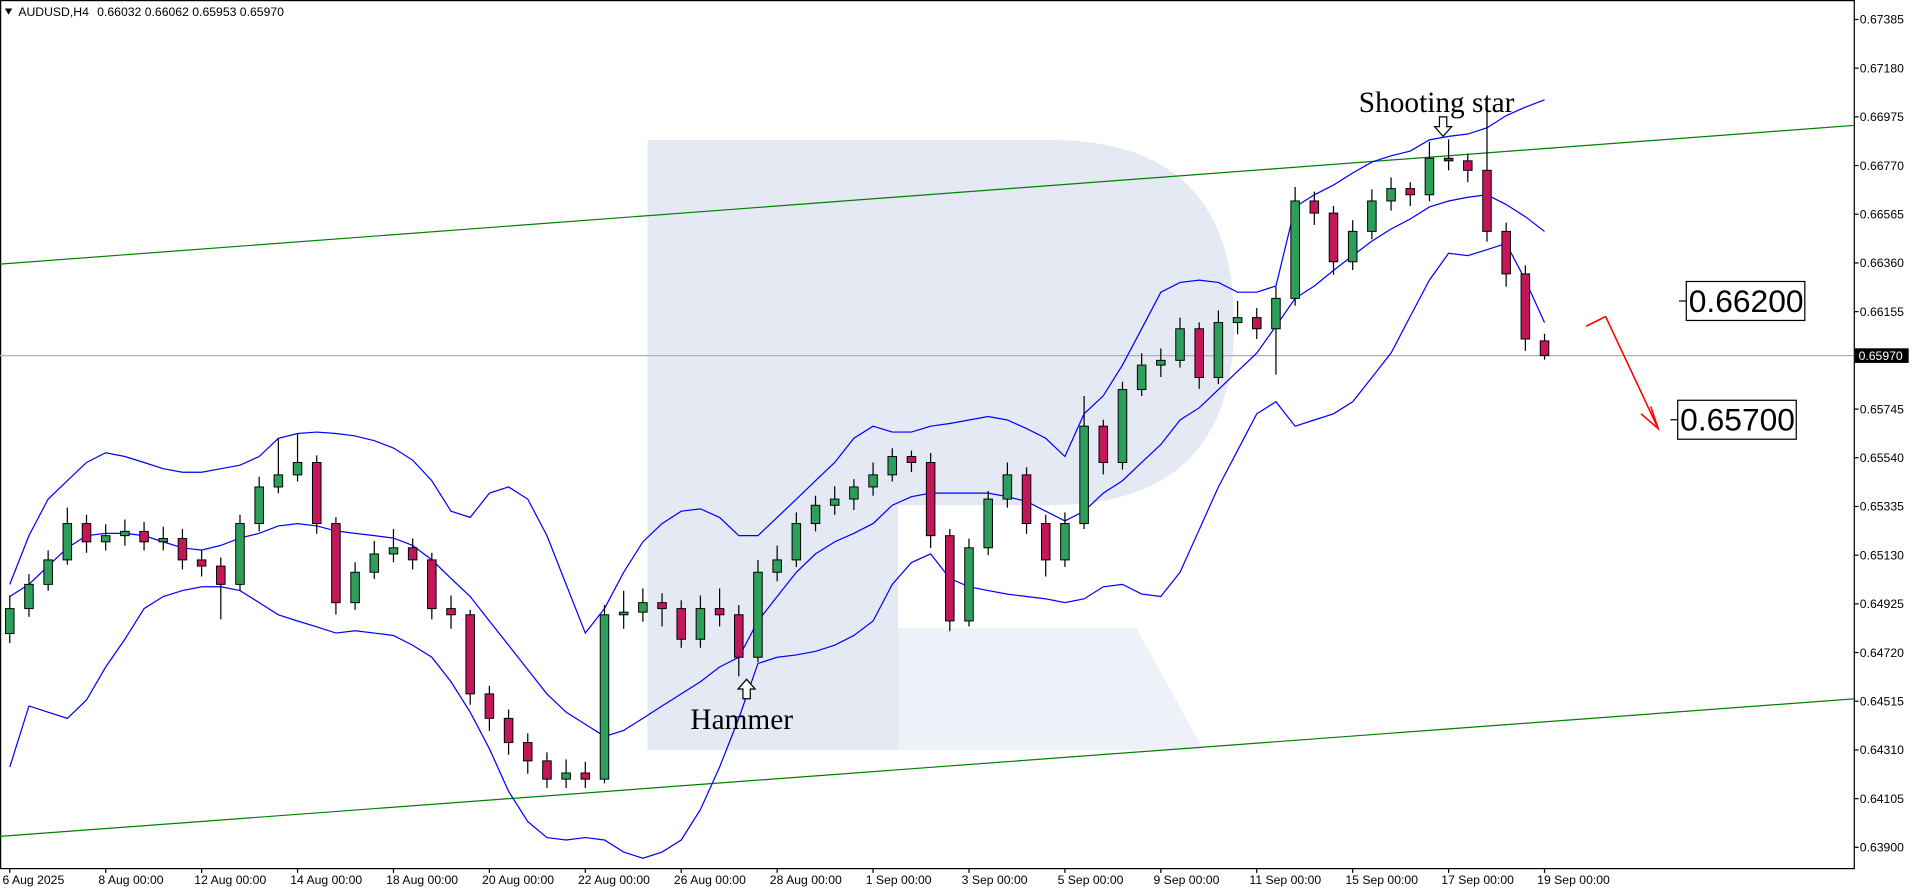 The image size is (1916, 896). Describe the element at coordinates (167, 12) in the screenshot. I see `header-high: 0.66062` at that location.